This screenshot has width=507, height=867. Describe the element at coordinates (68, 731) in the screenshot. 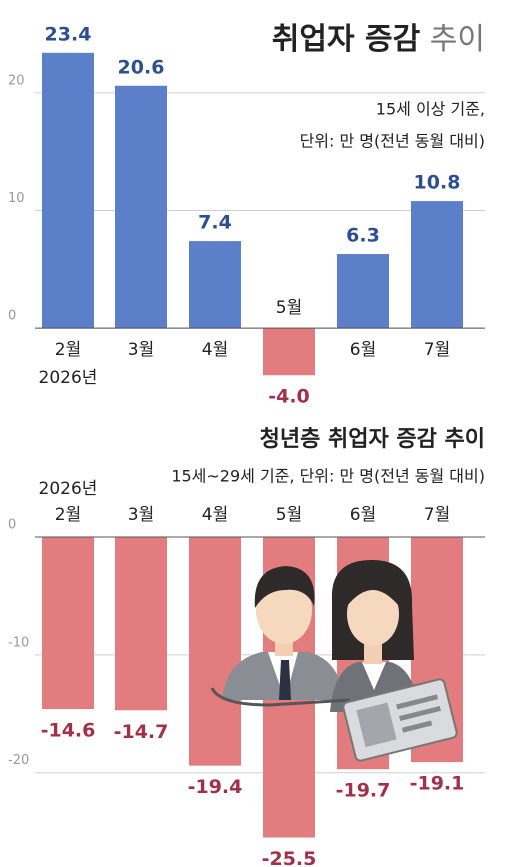

I see `value-label: -14.6` at that location.